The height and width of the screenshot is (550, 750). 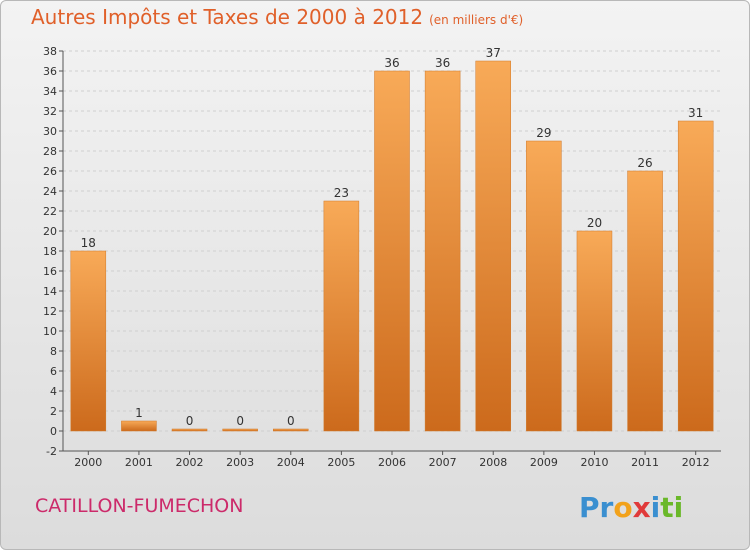 I want to click on y-tick-label: 26, so click(x=50, y=171).